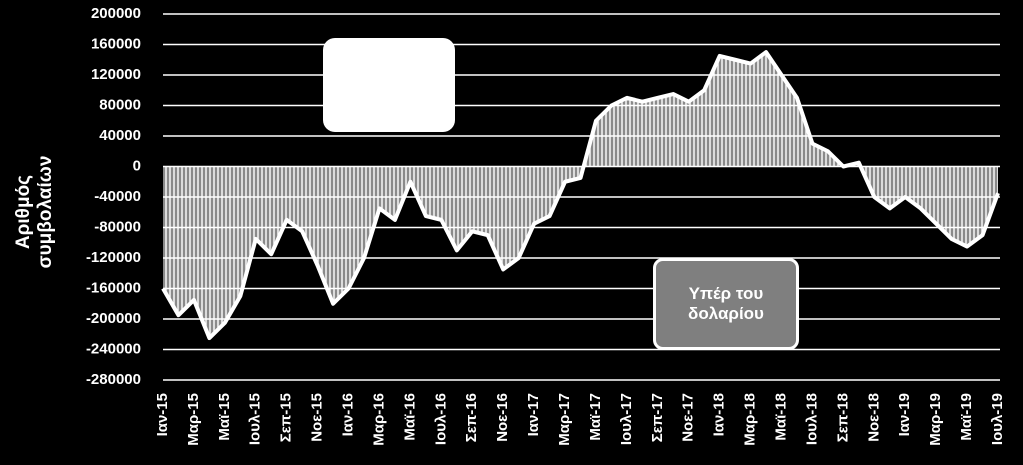 The height and width of the screenshot is (465, 1023). What do you see at coordinates (997, 419) in the screenshot?
I see `x-tick-label: Ιουλ-19` at bounding box center [997, 419].